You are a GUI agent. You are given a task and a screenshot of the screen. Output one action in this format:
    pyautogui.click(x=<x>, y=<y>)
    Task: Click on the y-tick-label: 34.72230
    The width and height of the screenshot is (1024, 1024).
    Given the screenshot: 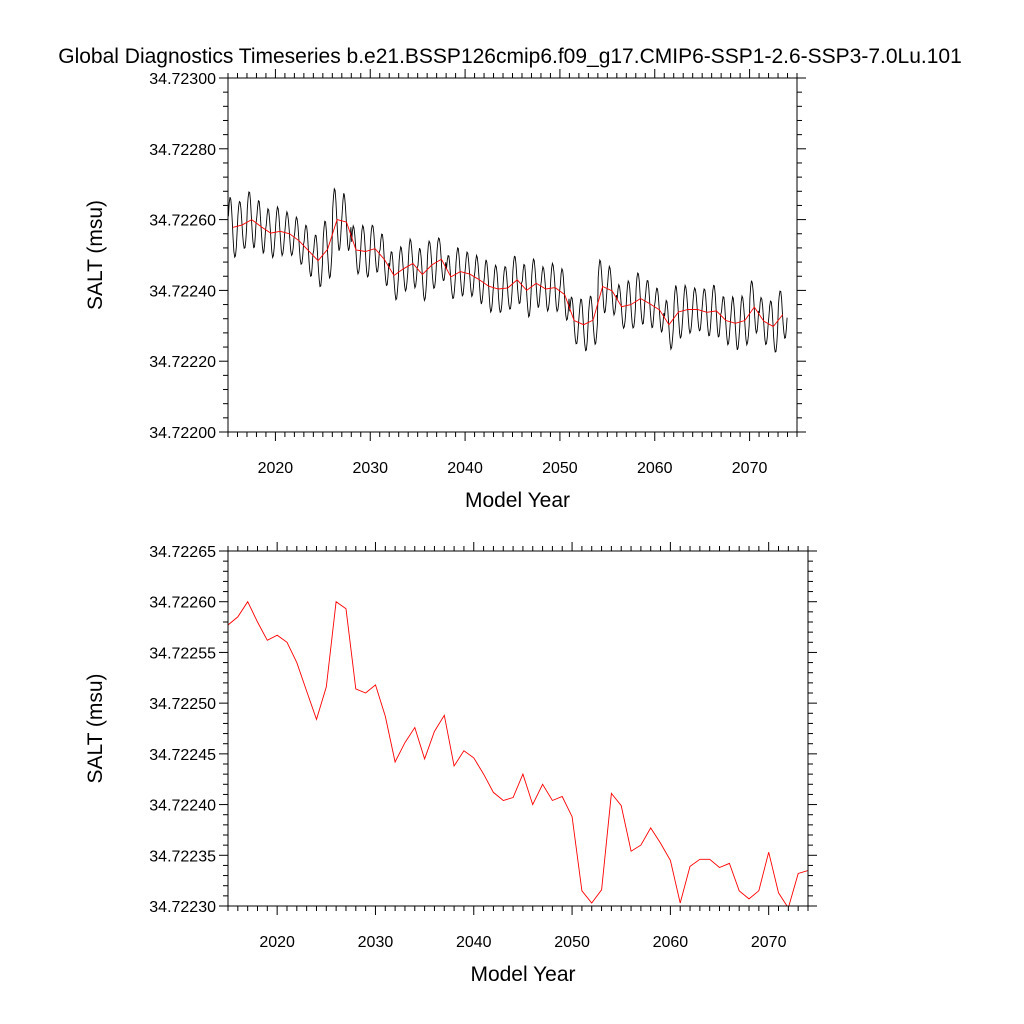 What is the action you would take?
    pyautogui.click(x=182, y=907)
    